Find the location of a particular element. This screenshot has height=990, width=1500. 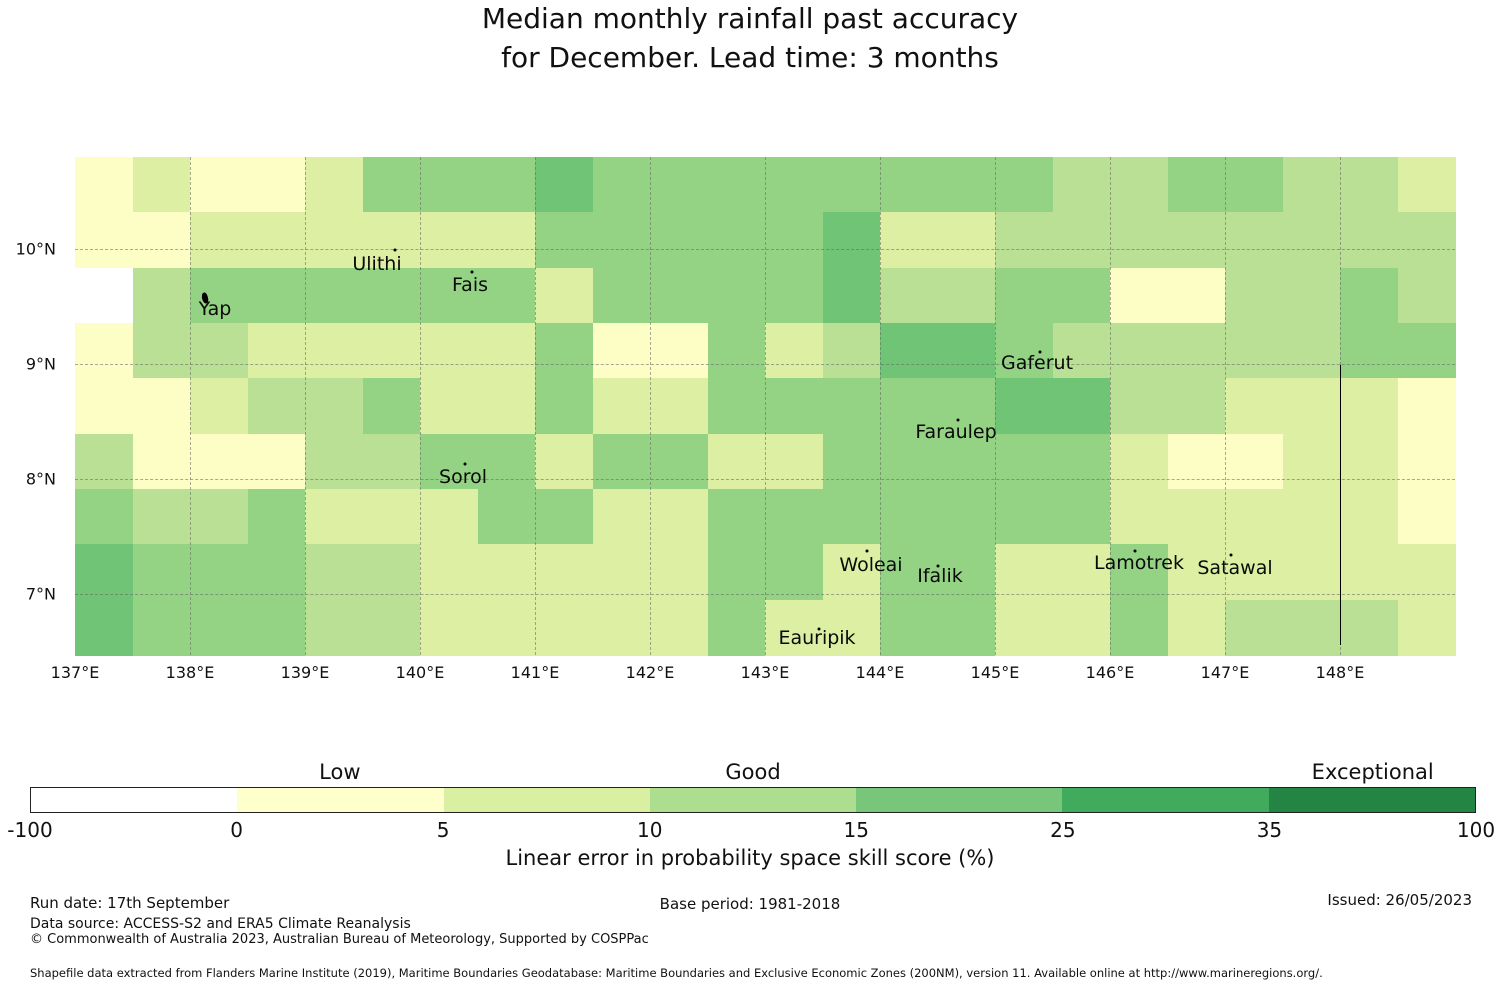

island-label: Yap is located at coordinates (215, 309).